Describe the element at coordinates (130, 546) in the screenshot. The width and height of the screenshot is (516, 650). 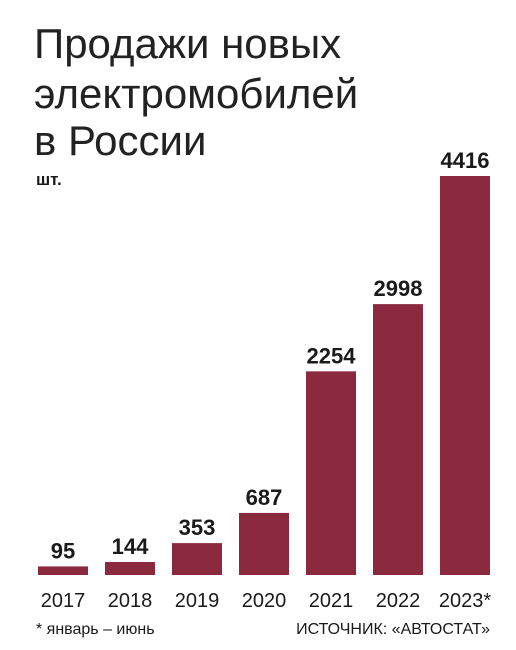
I see `value-label: 144` at that location.